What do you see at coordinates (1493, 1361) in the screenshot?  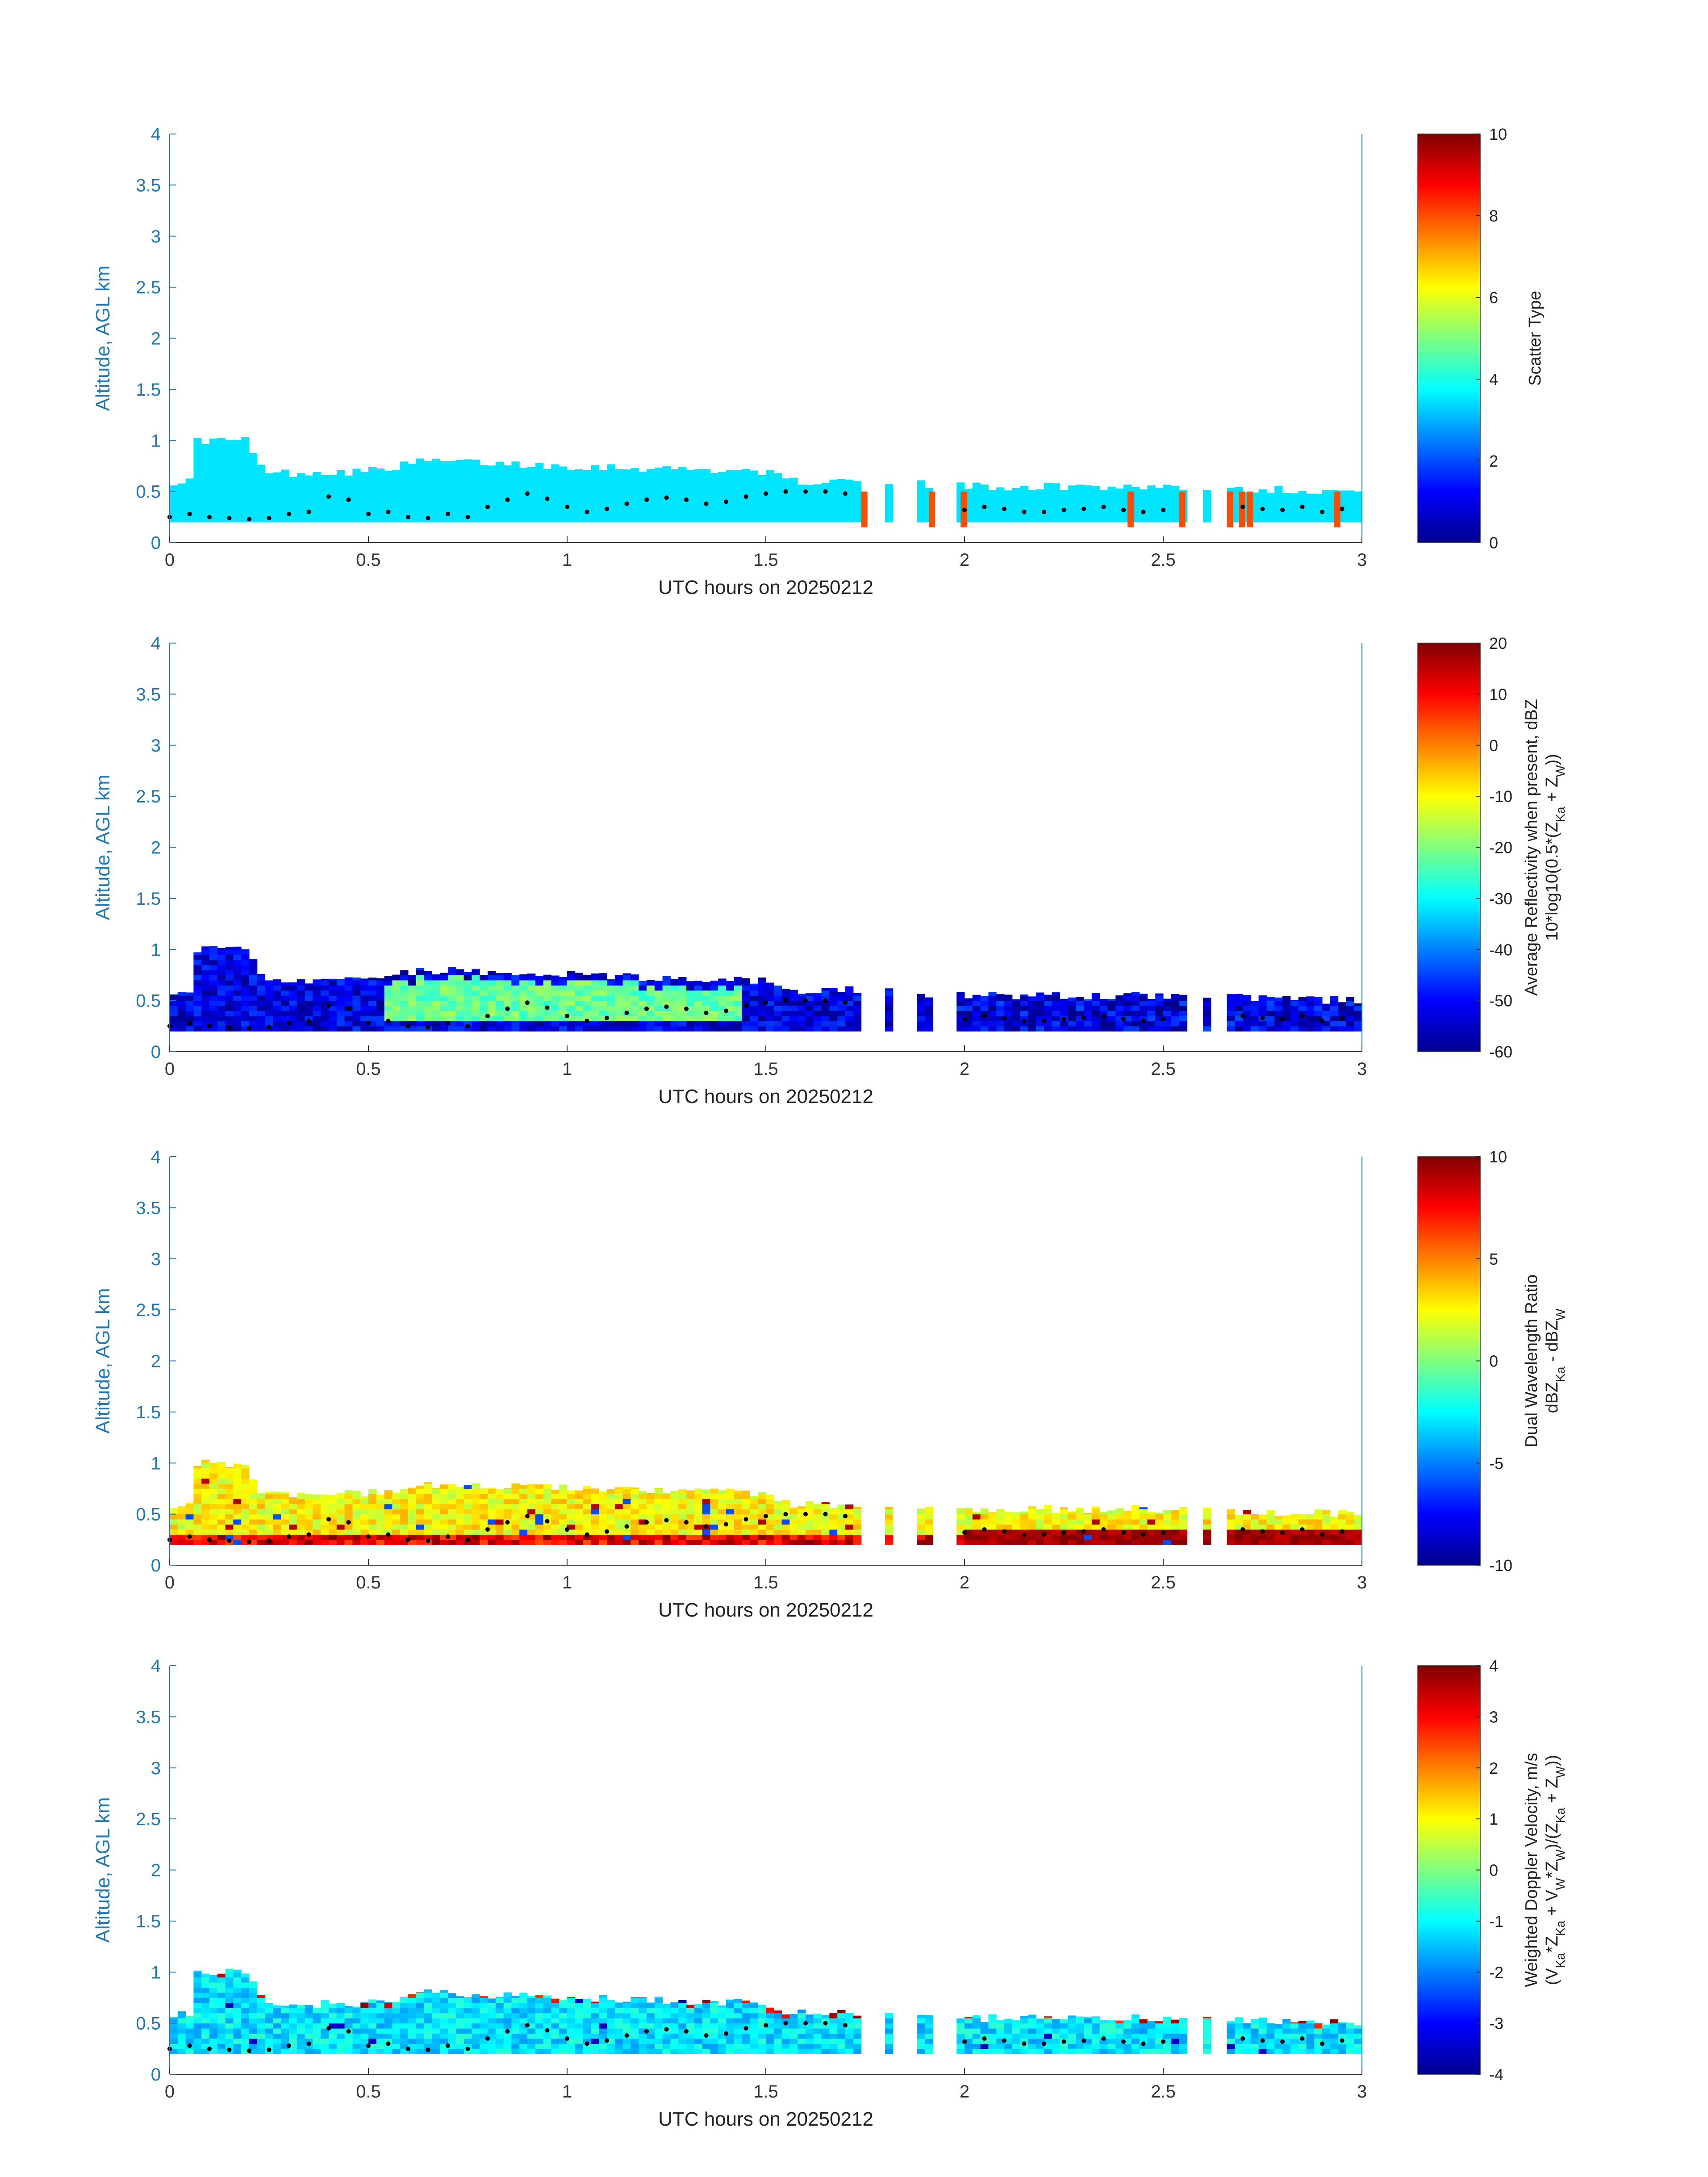 I see `colorbar-tick-label: 0` at bounding box center [1493, 1361].